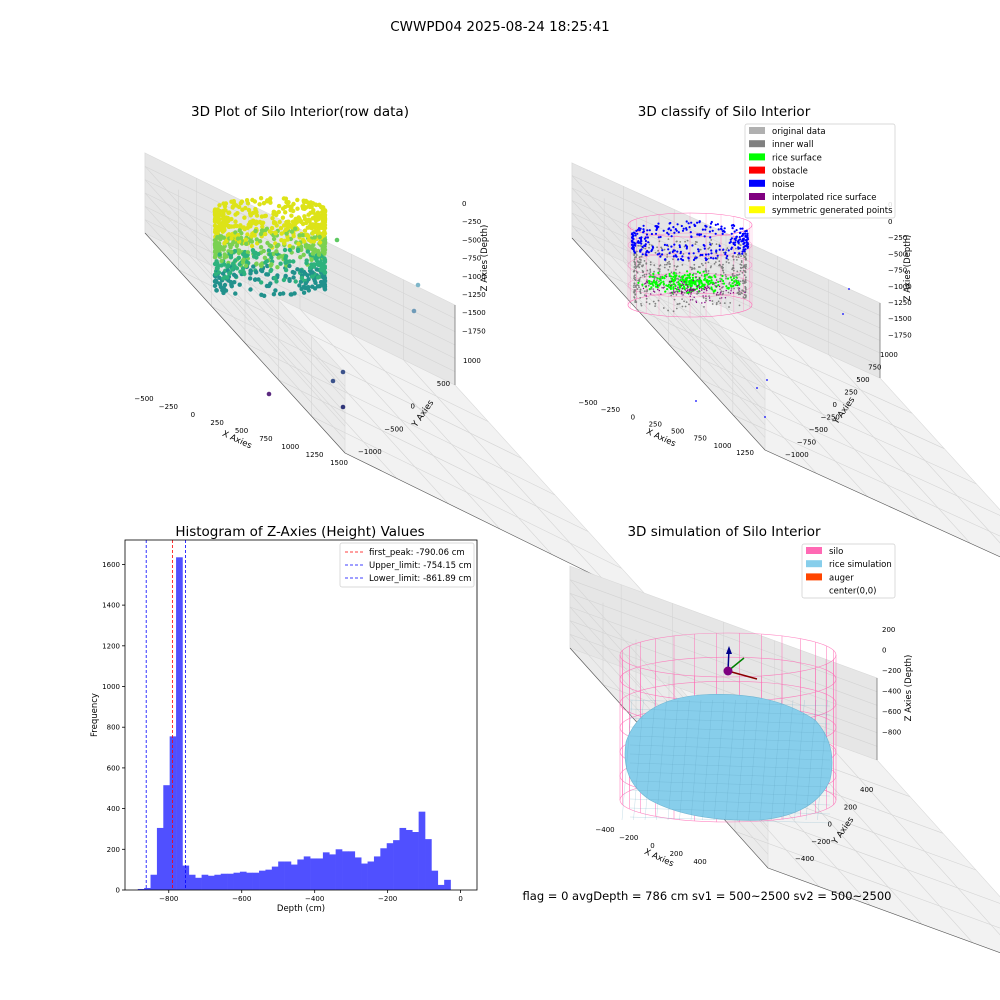  Describe the element at coordinates (113, 768) in the screenshot. I see `y-tick-label: 600` at that location.